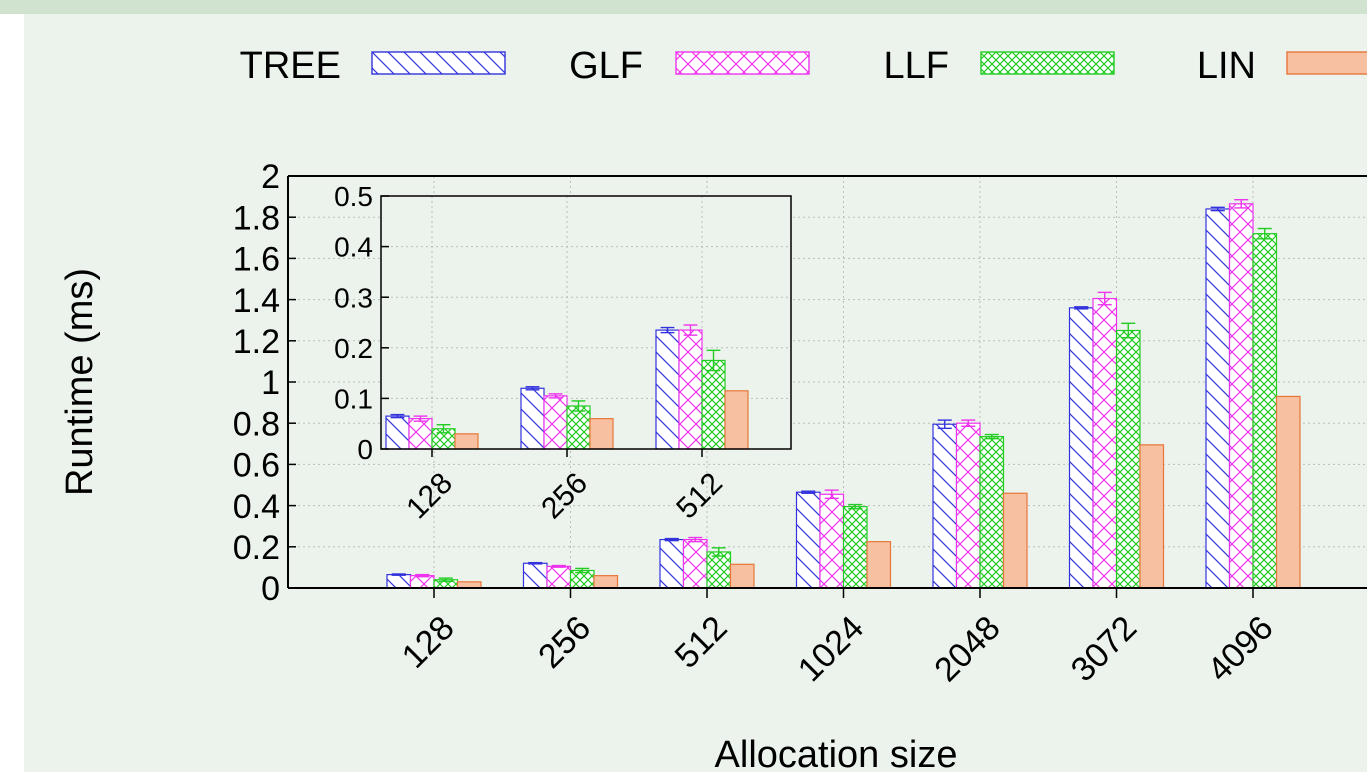  What do you see at coordinates (353, 297) in the screenshot?
I see `inset-y-tick-label: 0.3` at bounding box center [353, 297].